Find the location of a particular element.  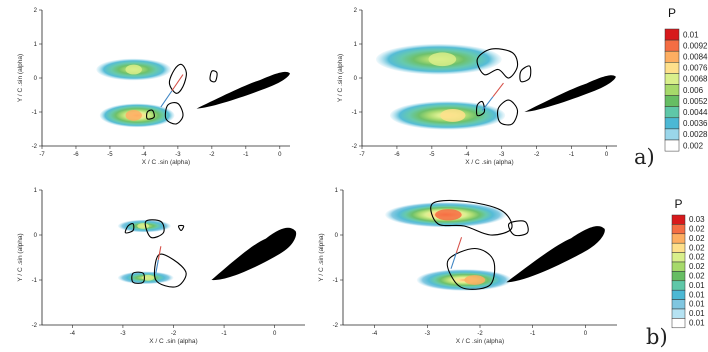

legend-label: 0.0036 is located at coordinates (695, 123).